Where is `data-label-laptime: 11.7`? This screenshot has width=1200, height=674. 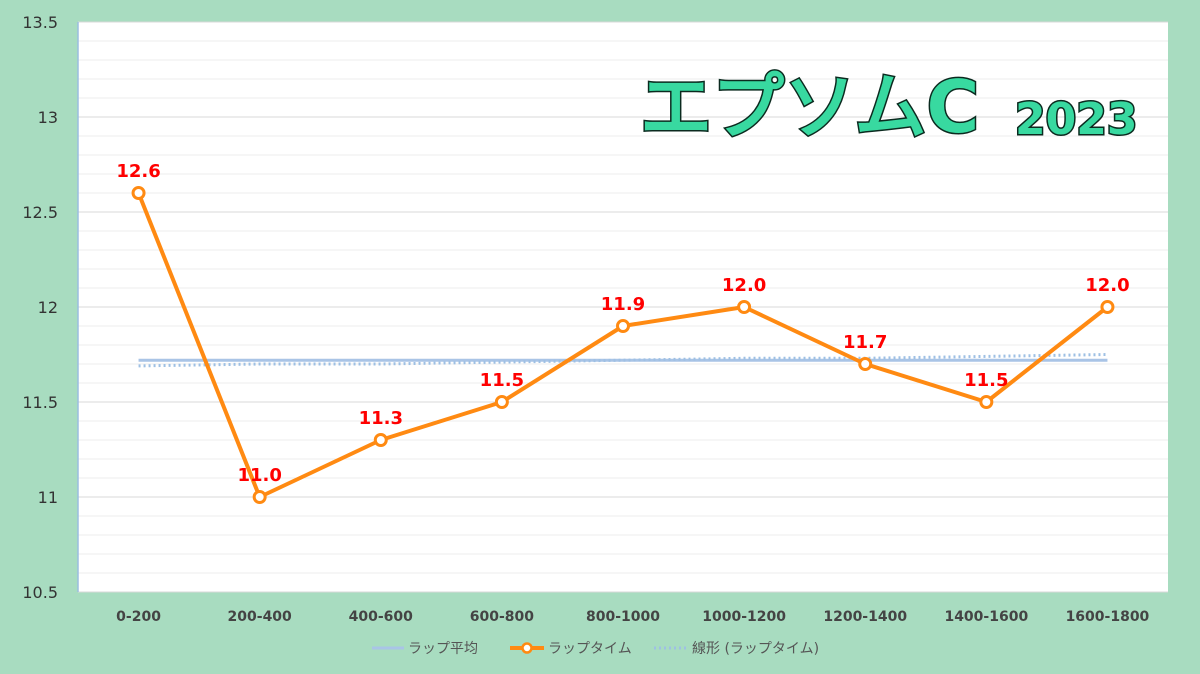 data-label-laptime: 11.7 is located at coordinates (865, 342).